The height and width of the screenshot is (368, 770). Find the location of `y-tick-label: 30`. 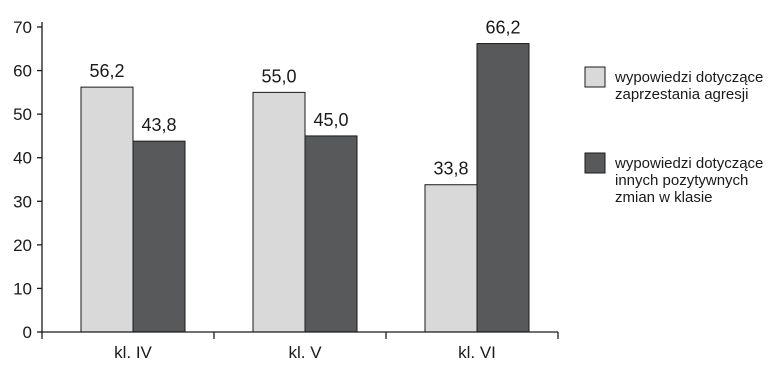

y-tick-label: 30 is located at coordinates (22, 201).